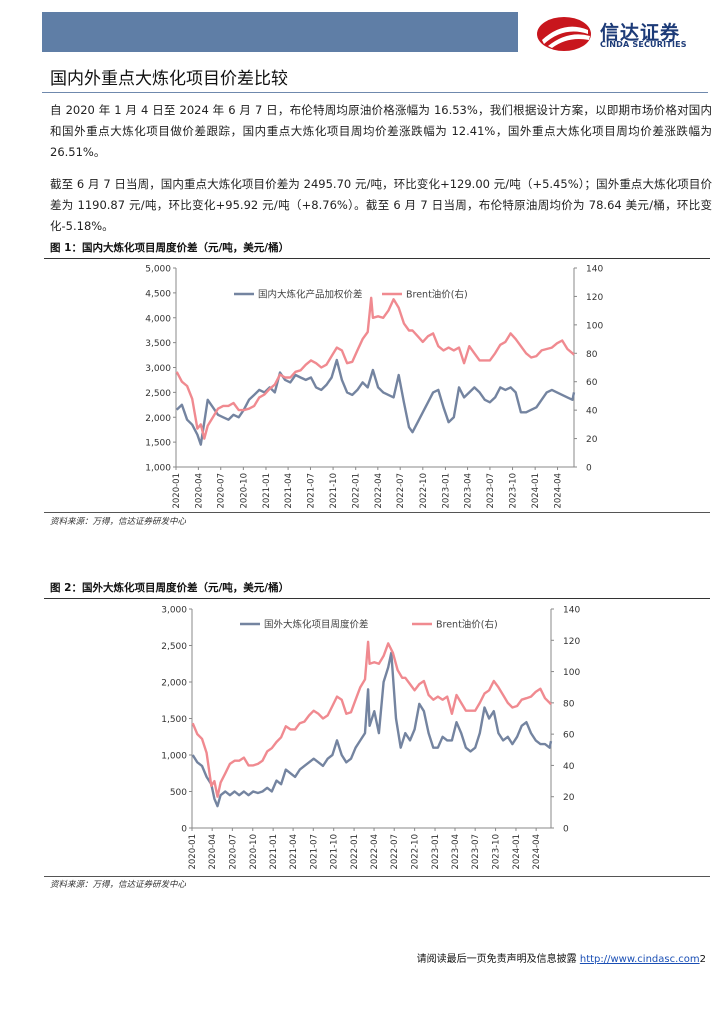 The image size is (724, 1024). What do you see at coordinates (280, 32) in the screenshot?
I see `header-banner` at bounding box center [280, 32].